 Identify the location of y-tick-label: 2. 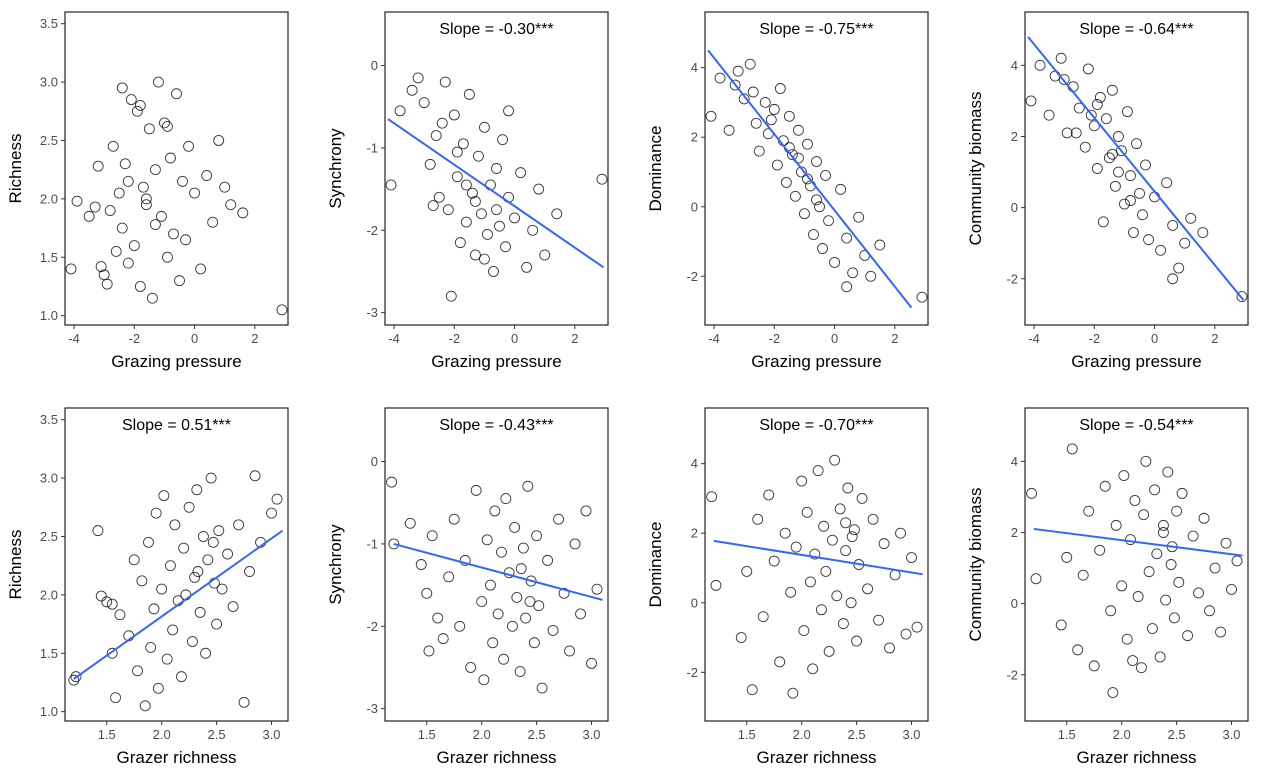
(1014, 532).